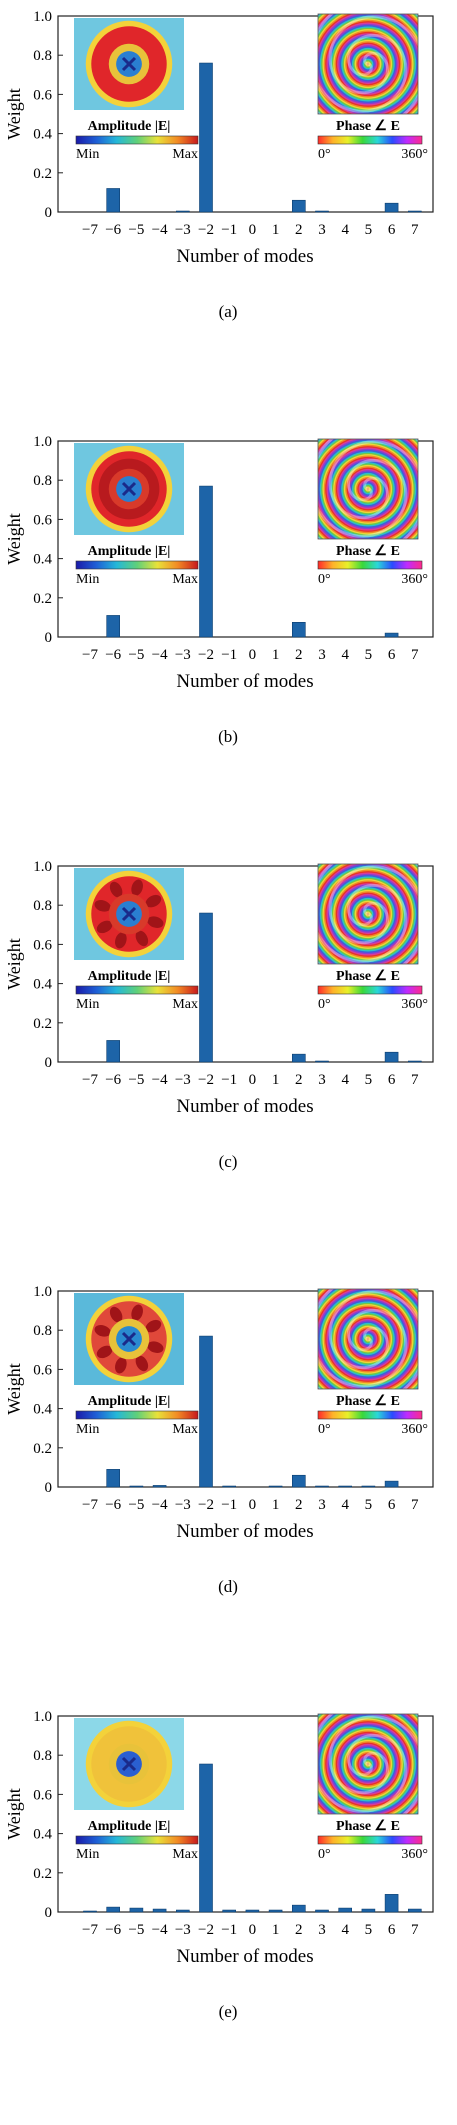 This screenshot has width=457, height=2125. Describe the element at coordinates (228, 1586) in the screenshot. I see `panel-label: (d)` at that location.